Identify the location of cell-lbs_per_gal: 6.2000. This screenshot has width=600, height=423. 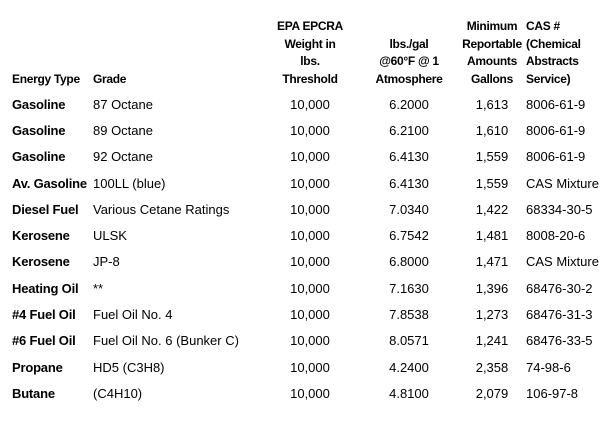
(409, 104).